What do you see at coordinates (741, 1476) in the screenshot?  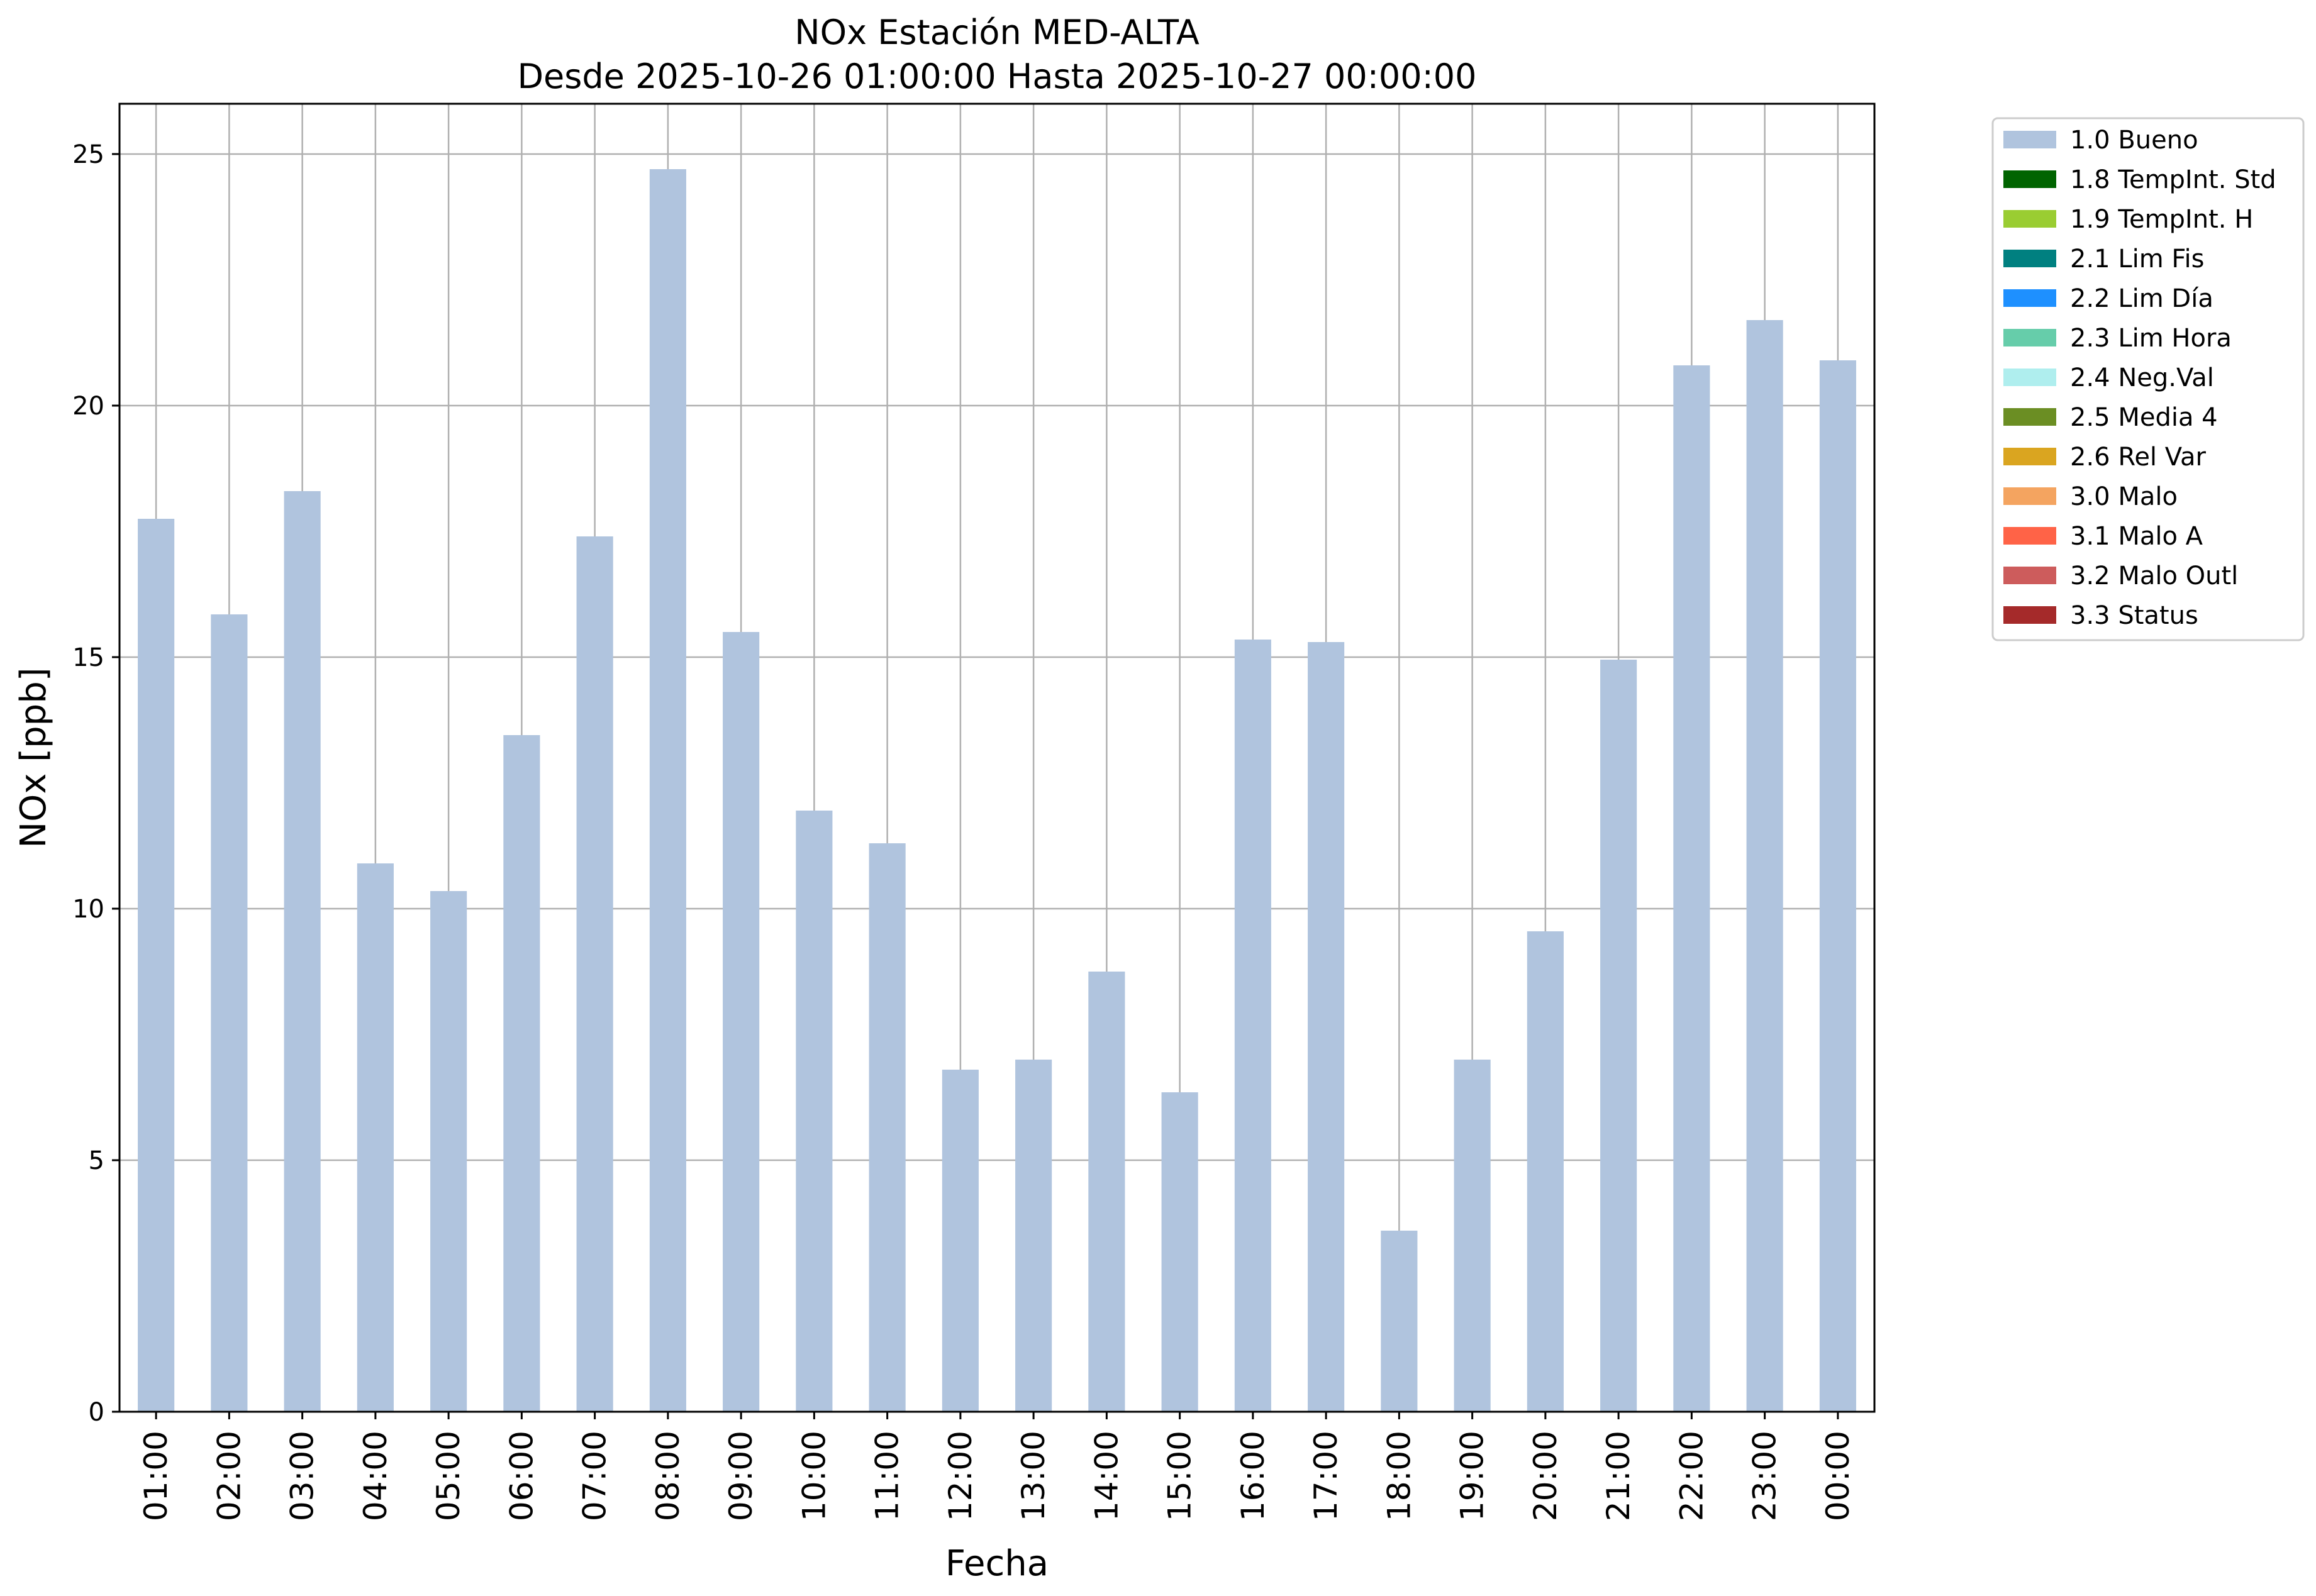 I see `x-tick-label: 09:00` at bounding box center [741, 1476].